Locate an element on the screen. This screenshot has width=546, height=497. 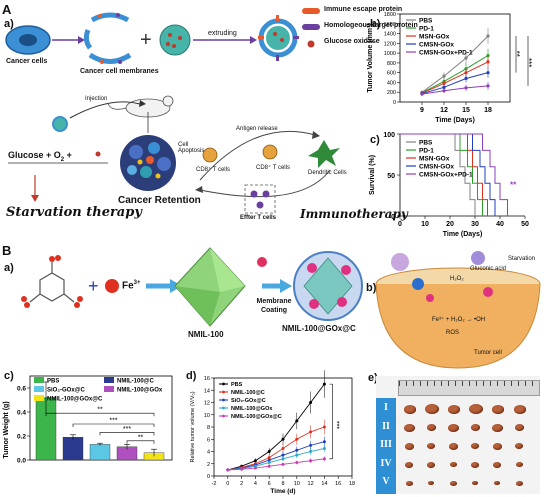
survival-curve is located at coordinates (454, 174).